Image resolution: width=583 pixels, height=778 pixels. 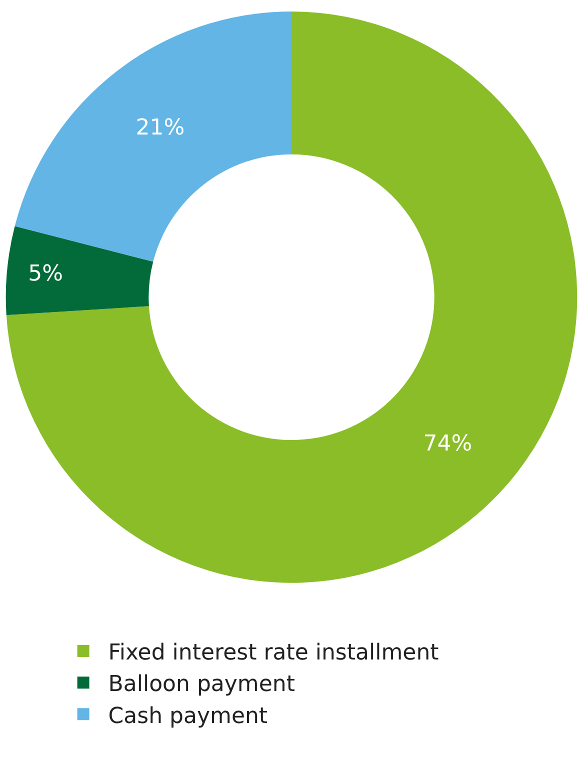 I want to click on data-label: 5%, so click(x=46, y=273).